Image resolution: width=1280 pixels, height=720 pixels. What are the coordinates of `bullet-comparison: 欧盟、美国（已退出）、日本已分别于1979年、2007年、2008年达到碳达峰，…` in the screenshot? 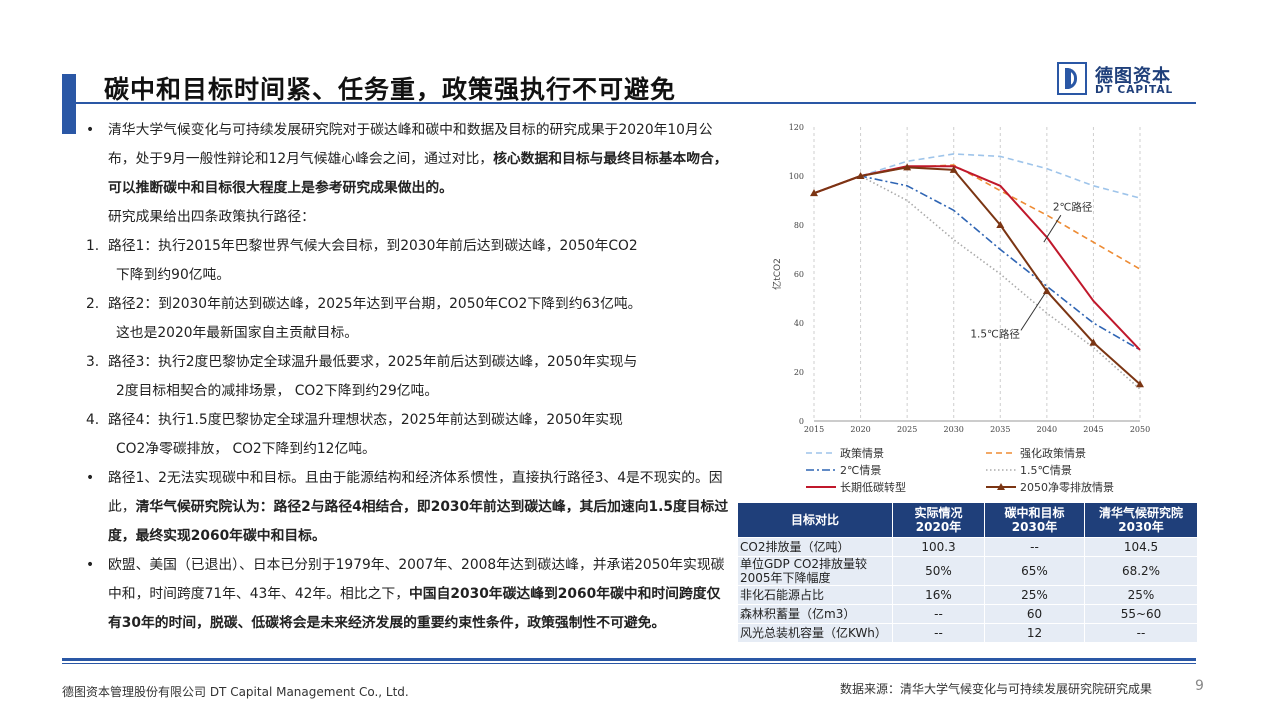 It's located at (408, 594).